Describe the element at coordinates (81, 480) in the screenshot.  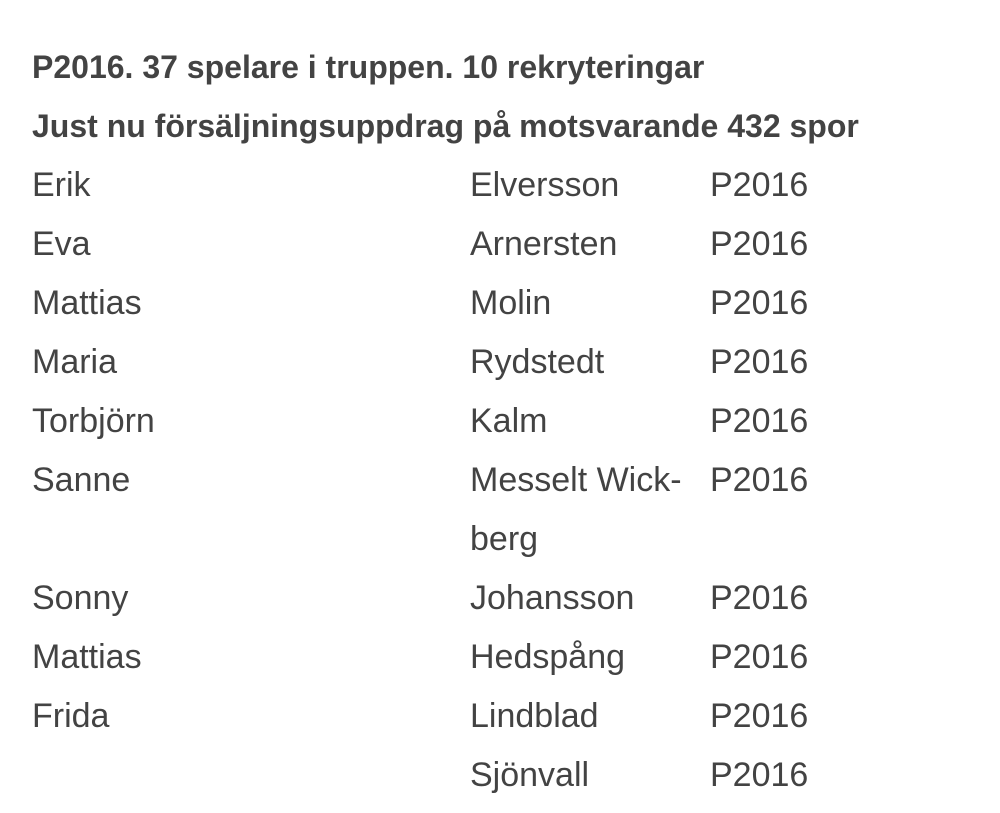
I see `first-cell: Sanne` at that location.